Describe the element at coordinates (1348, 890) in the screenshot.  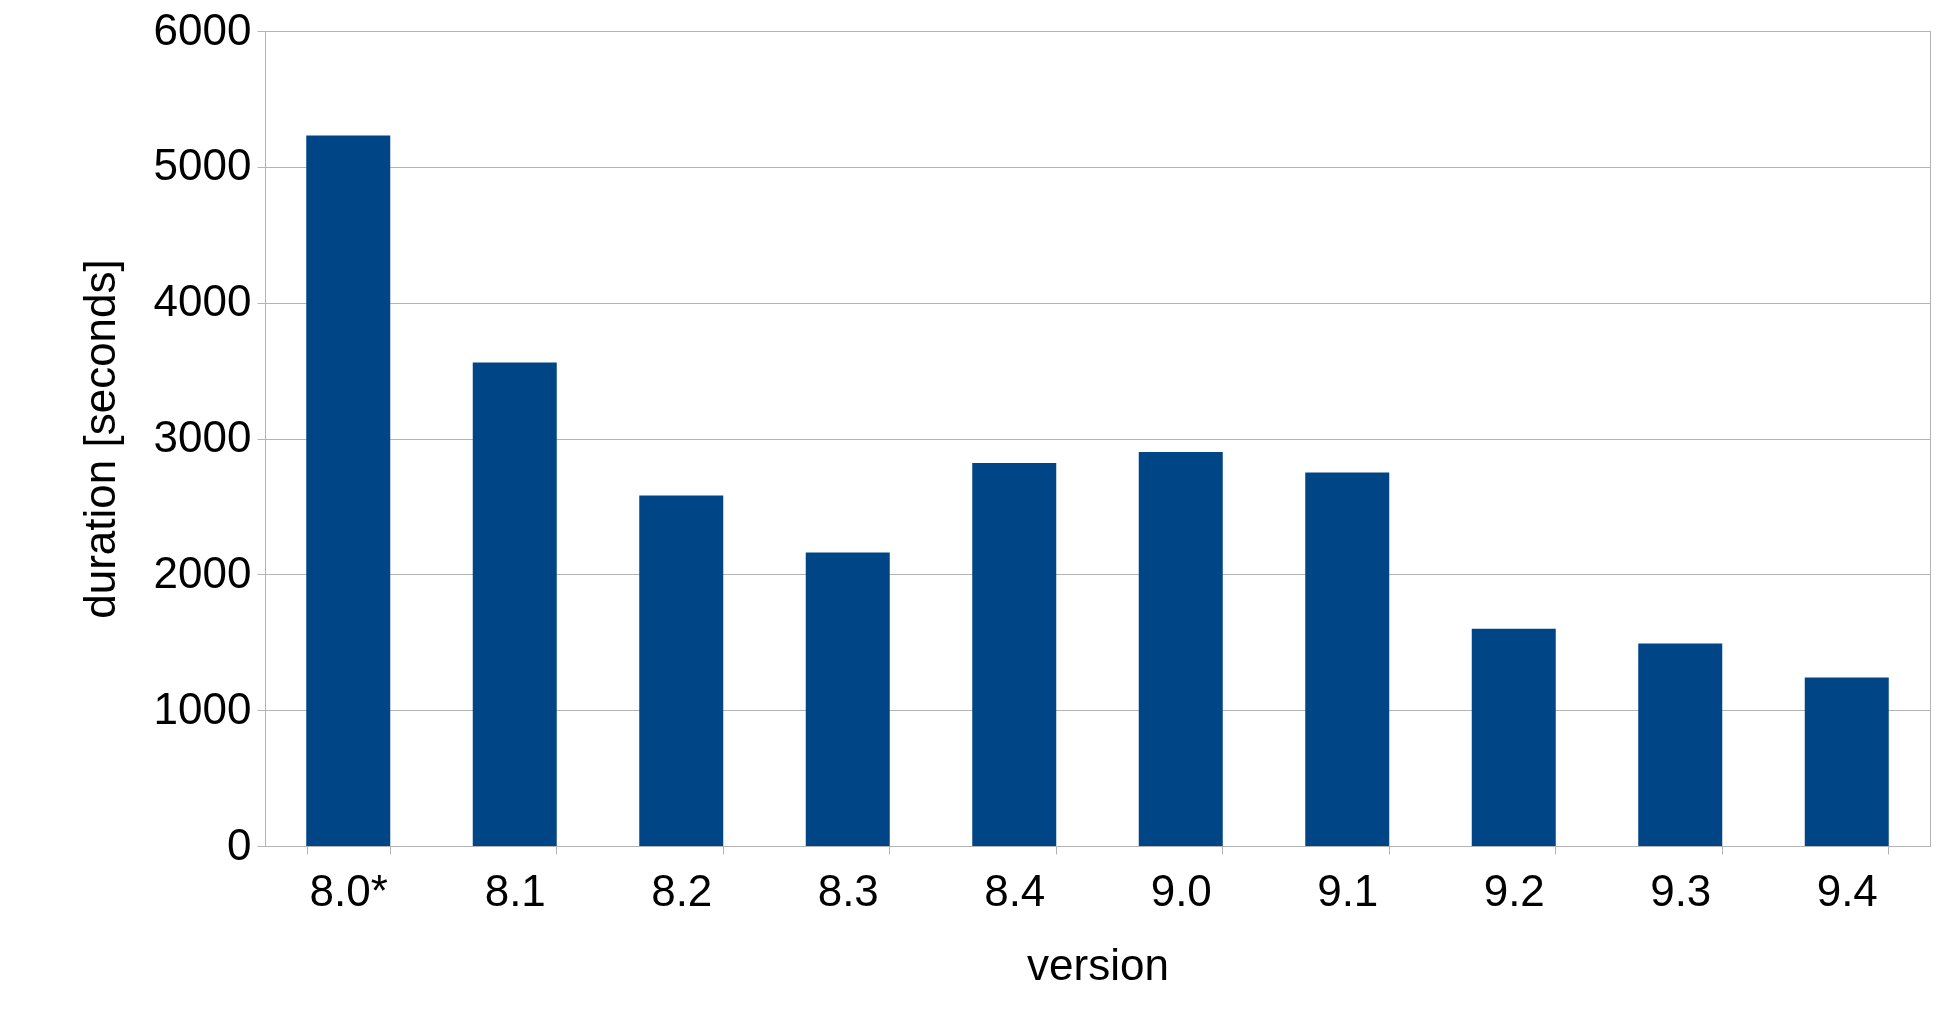
I see `x-tick-label: 9.1` at that location.